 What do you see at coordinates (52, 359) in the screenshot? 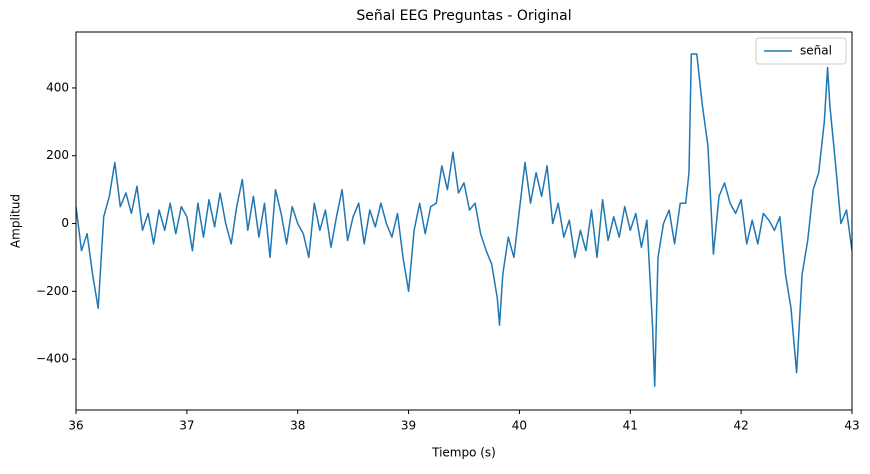
I see `y-tick-label: −400` at bounding box center [52, 359].